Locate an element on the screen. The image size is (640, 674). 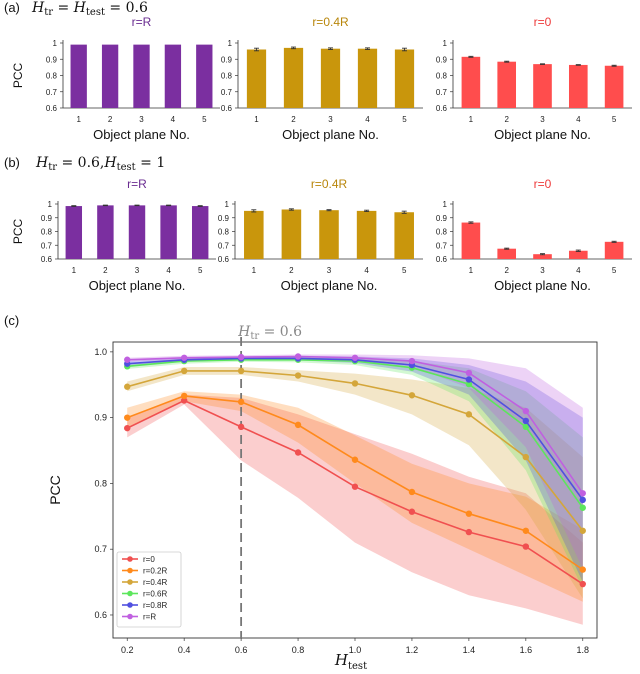
y-tick-label-a2: 0.8 is located at coordinates (227, 76).